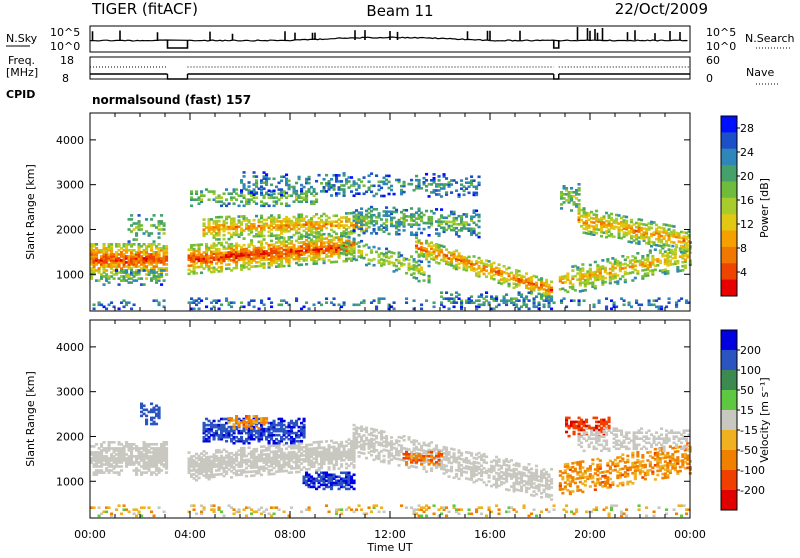 This screenshot has height=558, width=800. What do you see at coordinates (144, 9) in the screenshot?
I see `radar-title: TIGER (fitACF)` at bounding box center [144, 9].